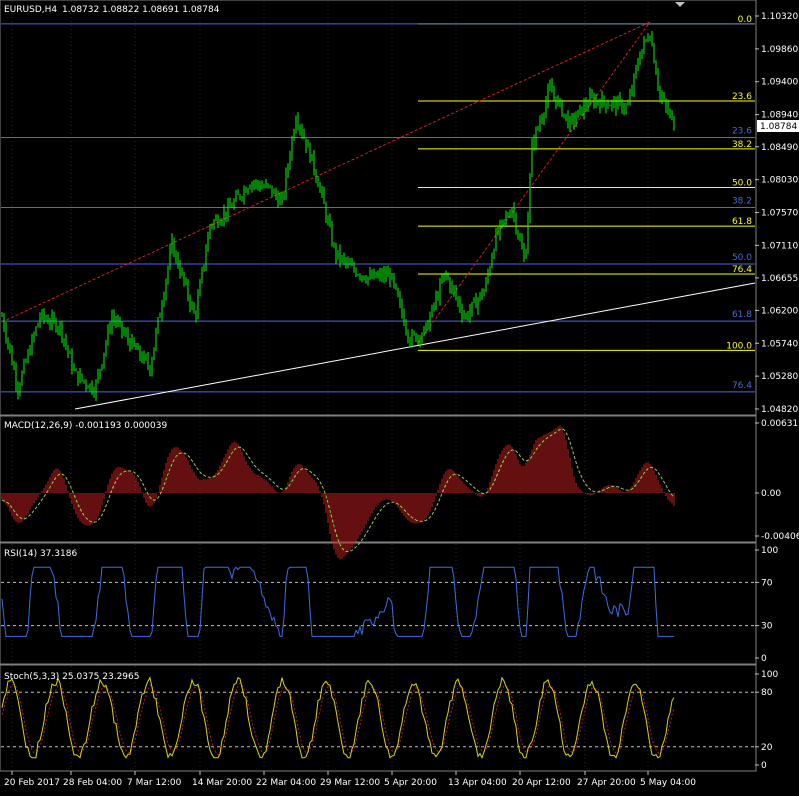 Image resolution: width=799 pixels, height=796 pixels. I want to click on time-tick-label: 14 Mar 20:00, so click(222, 783).